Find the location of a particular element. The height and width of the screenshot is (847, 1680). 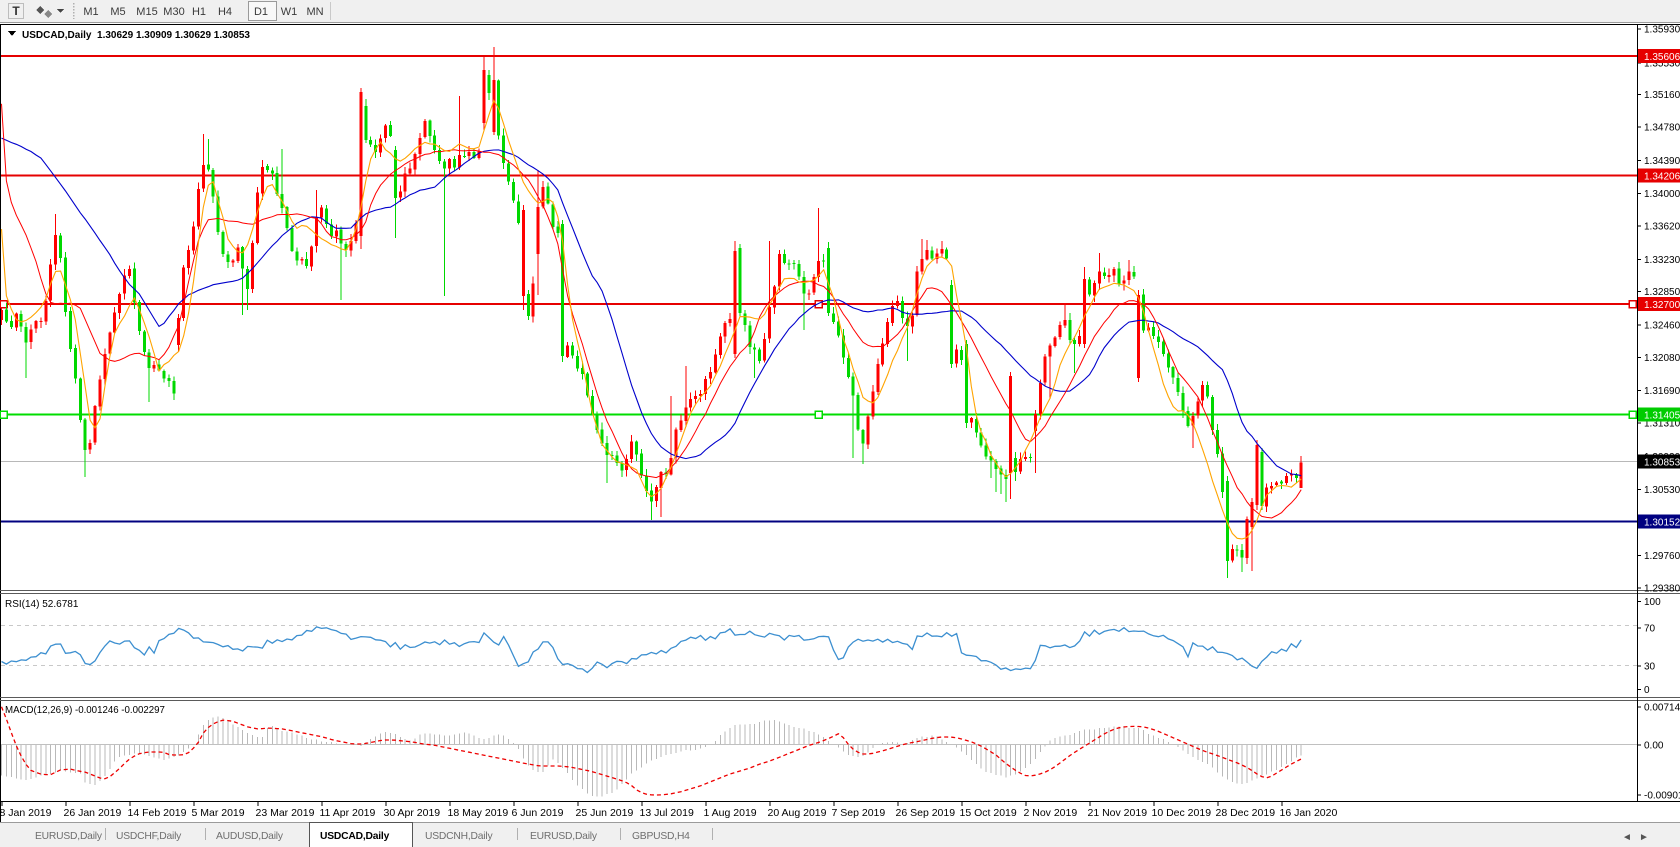

svg-text: USDCHF,Daily is located at coordinates (149, 836).